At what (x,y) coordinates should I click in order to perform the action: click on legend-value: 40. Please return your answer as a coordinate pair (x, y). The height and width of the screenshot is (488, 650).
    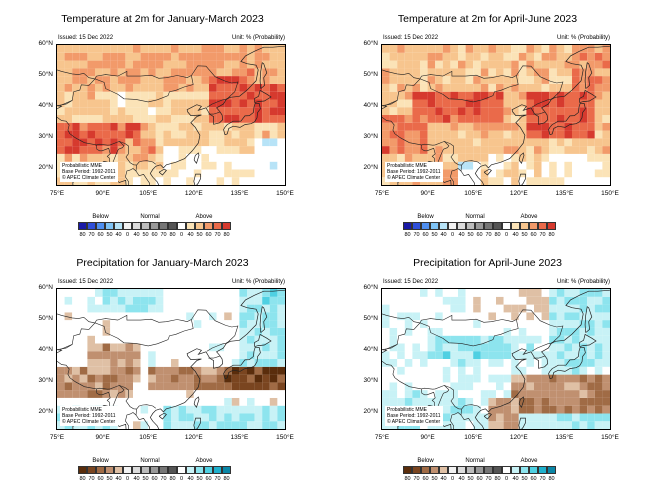
    Looking at the image, I should click on (461, 235).